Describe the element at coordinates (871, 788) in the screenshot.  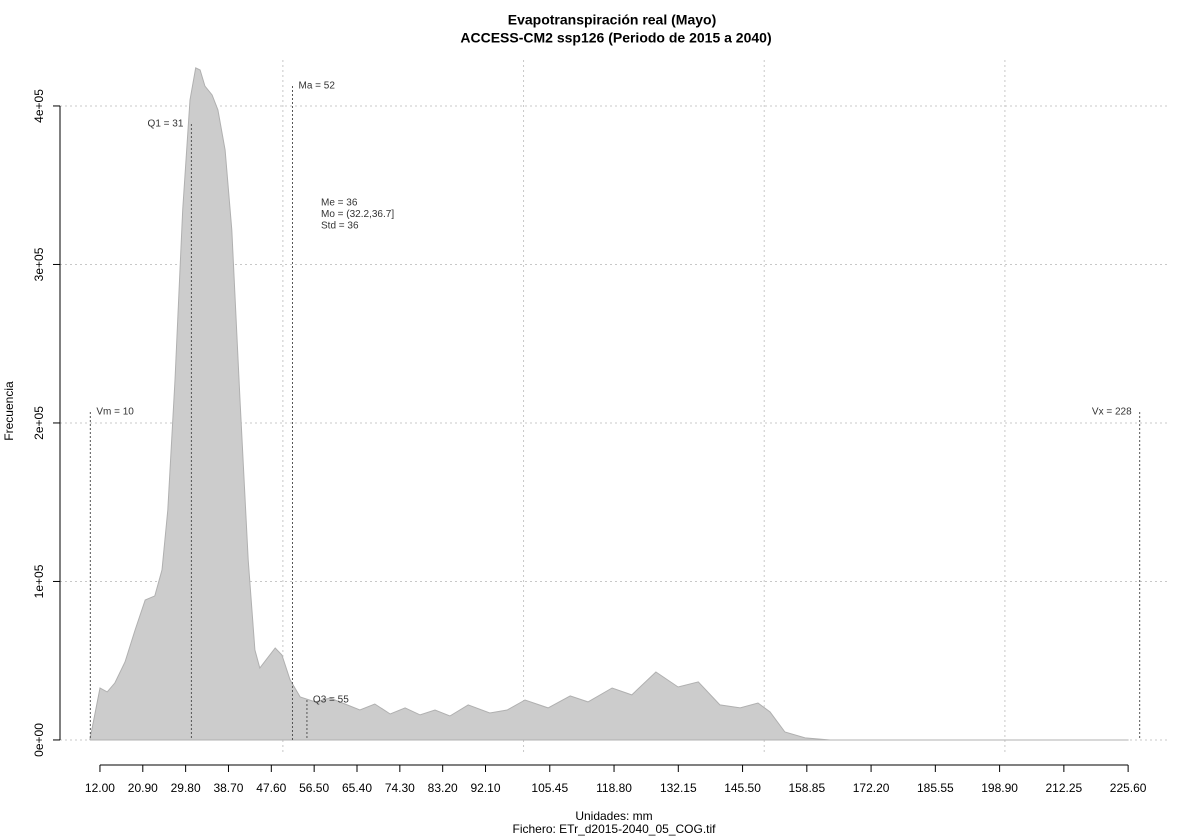
I see `x-tick-label: 172.20` at that location.